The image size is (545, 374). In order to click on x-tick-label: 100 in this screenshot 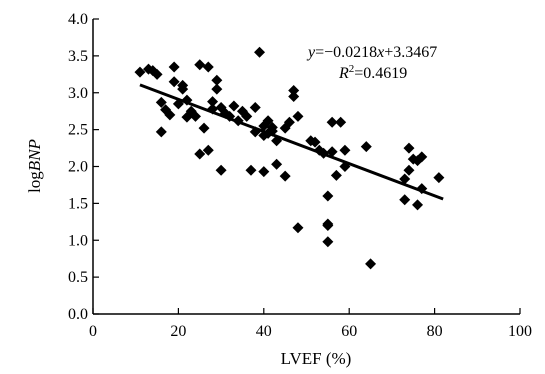, I will do `click(520, 331)`.